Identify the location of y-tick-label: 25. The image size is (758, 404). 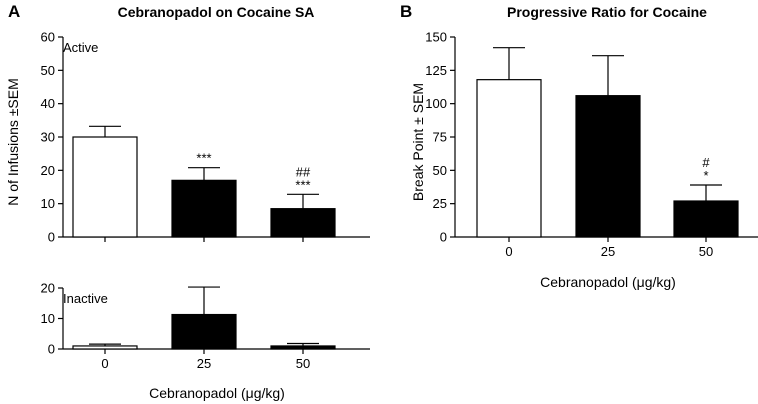
(440, 203).